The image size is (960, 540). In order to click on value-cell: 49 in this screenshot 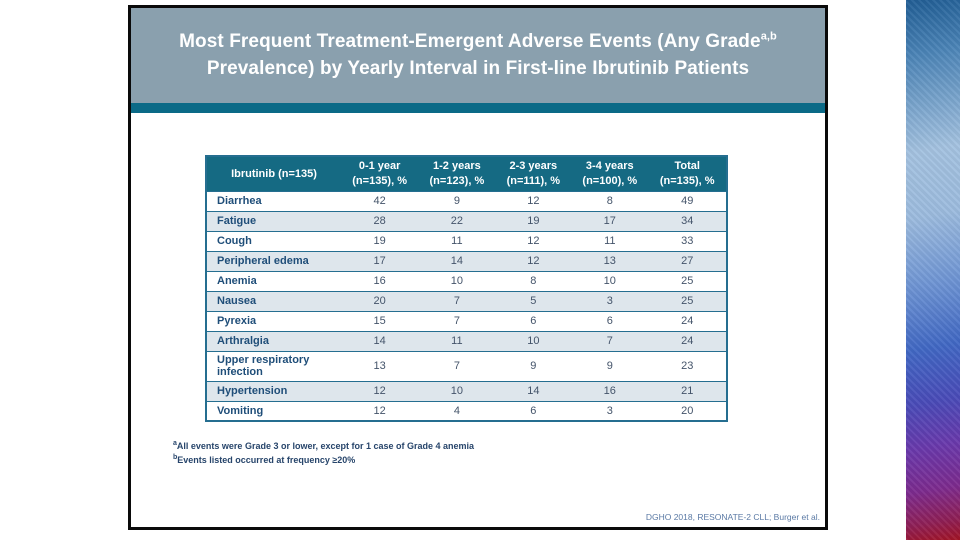, I will do `click(687, 201)`.